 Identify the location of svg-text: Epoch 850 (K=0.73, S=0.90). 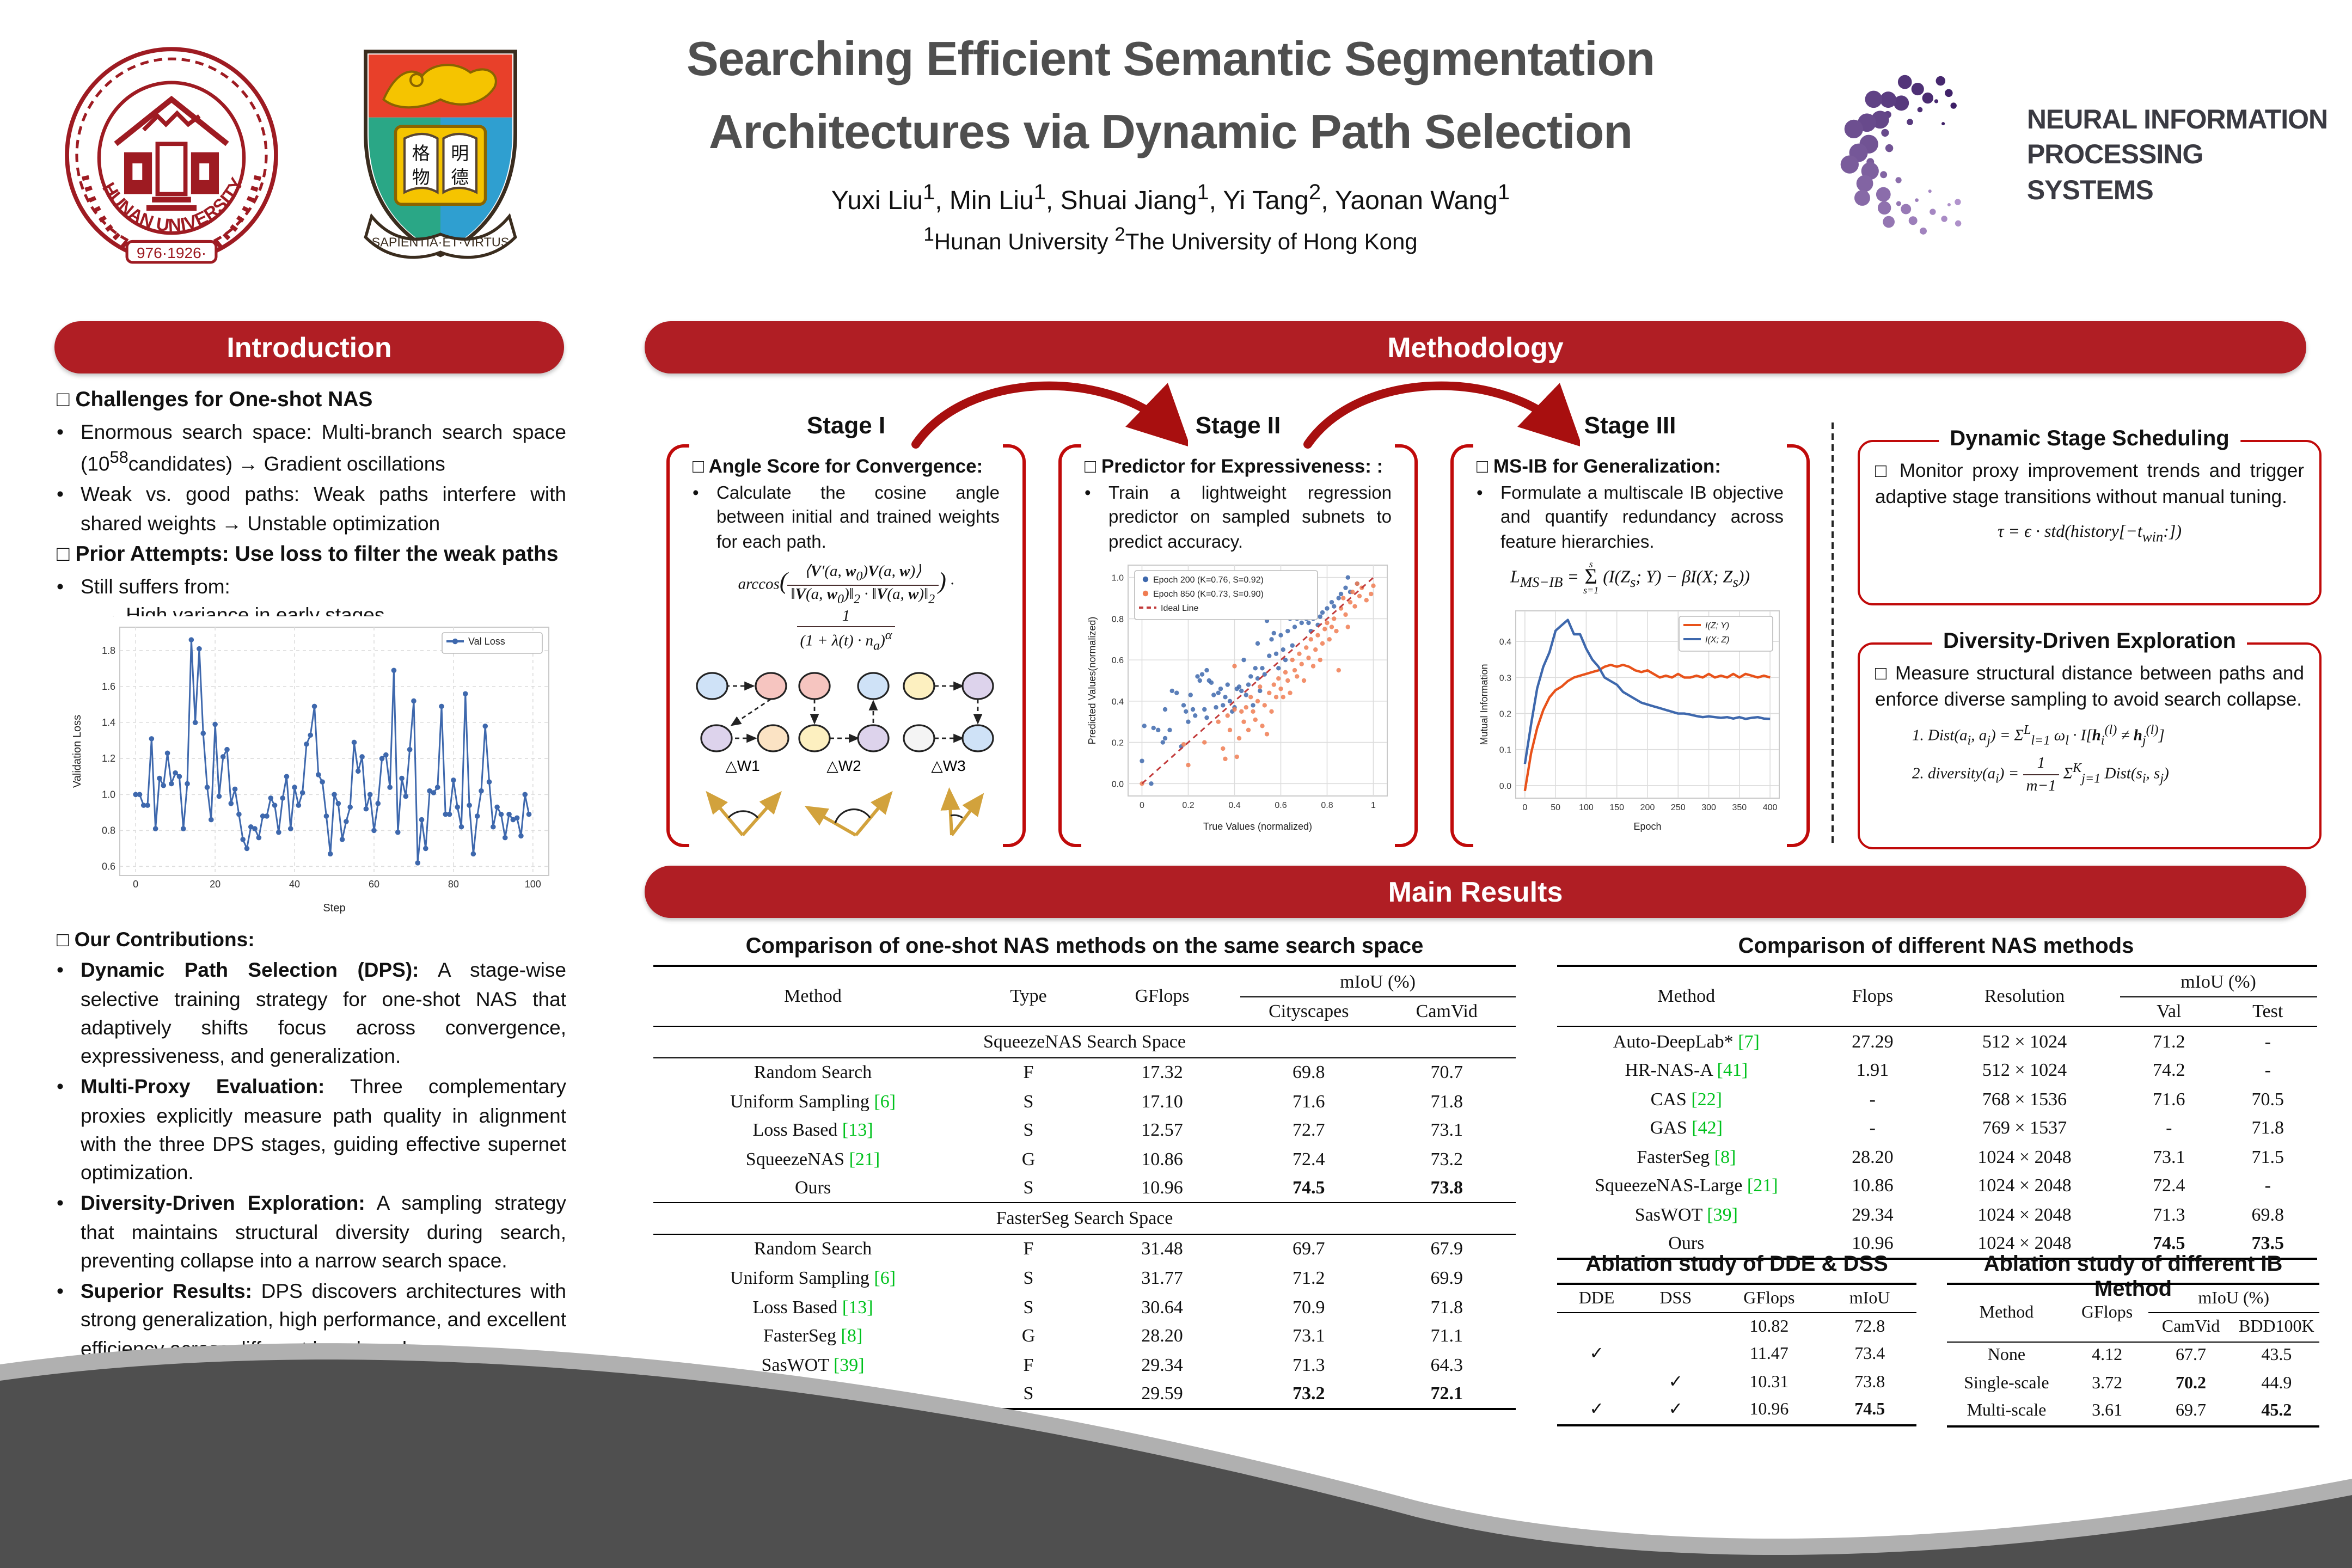
(1208, 594).